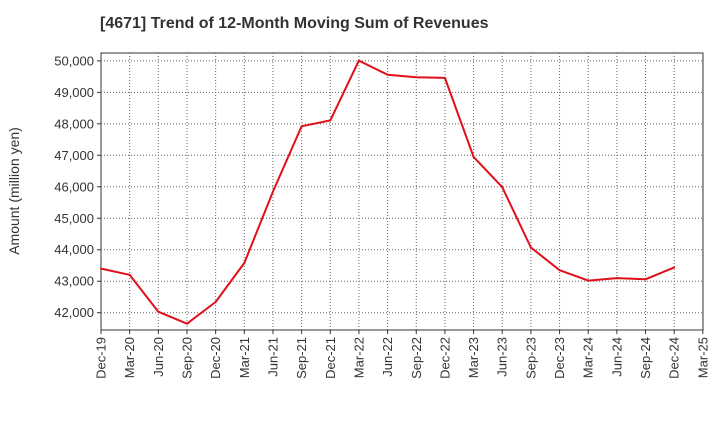 This screenshot has width=720, height=440. I want to click on x-tick-label: Mar-22, so click(358, 357).